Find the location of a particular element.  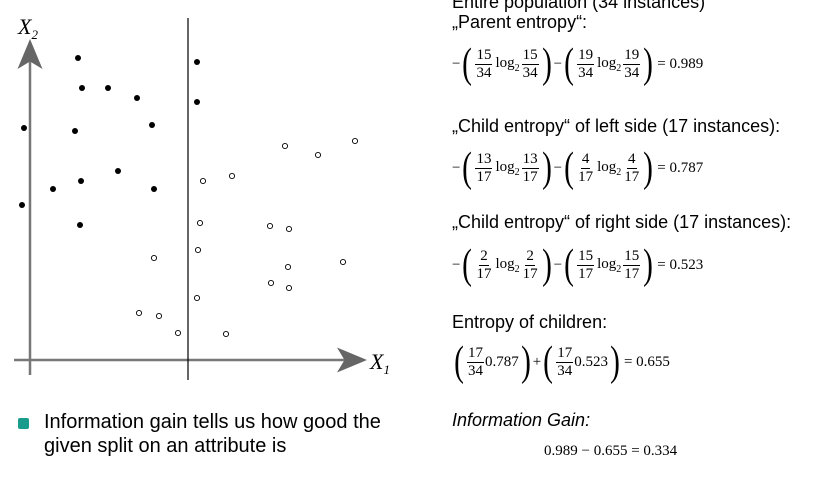

y-axis-label: X2 is located at coordinates (27, 28).